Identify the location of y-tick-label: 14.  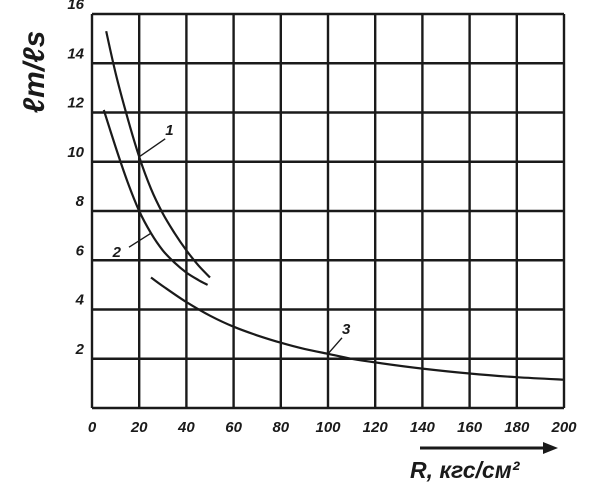
(75, 53).